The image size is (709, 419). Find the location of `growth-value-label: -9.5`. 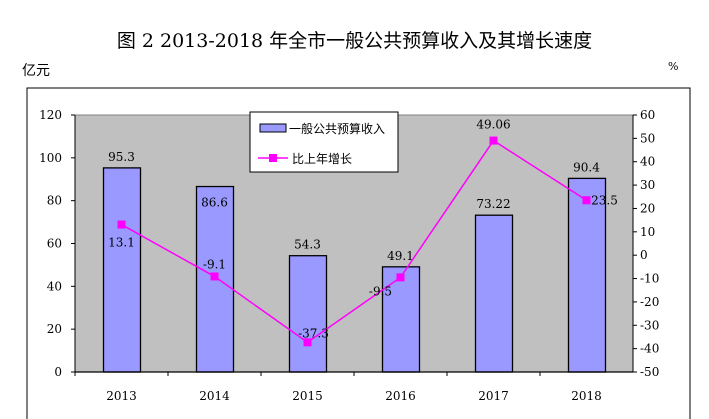

growth-value-label: -9.5 is located at coordinates (380, 291).